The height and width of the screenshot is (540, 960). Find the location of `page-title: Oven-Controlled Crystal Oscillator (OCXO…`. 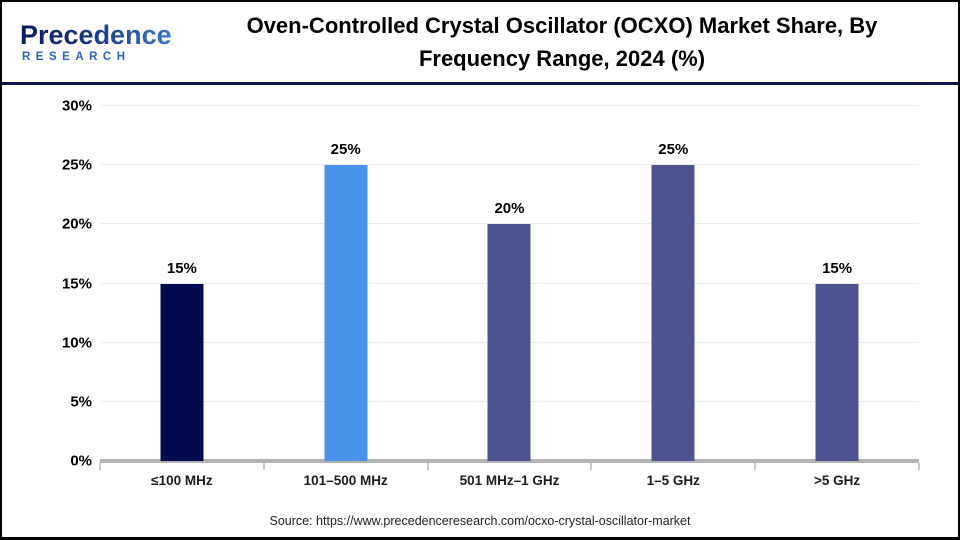

page-title: Oven-Controlled Crystal Oscillator (OCXO… is located at coordinates (575, 42).